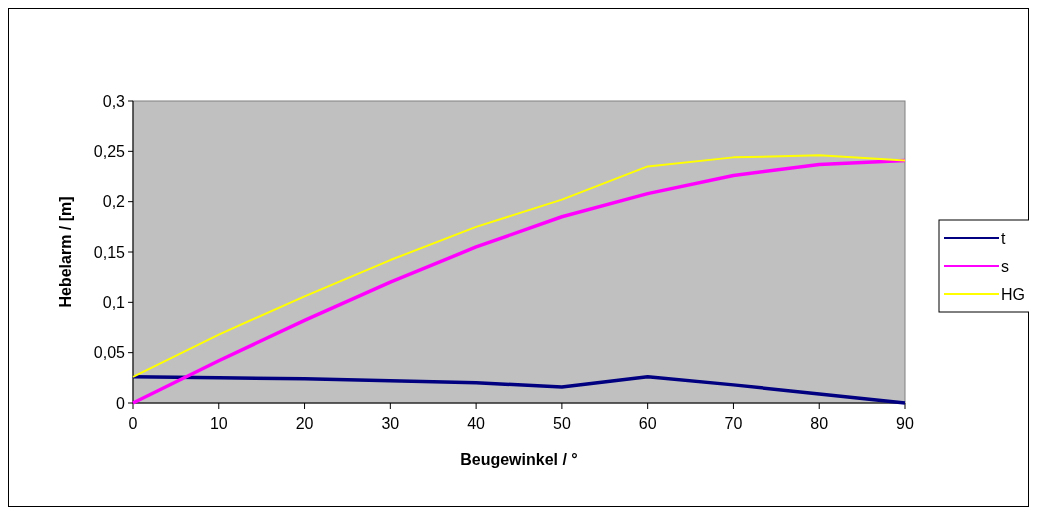 Image resolution: width=1037 pixels, height=515 pixels. What do you see at coordinates (905, 423) in the screenshot?
I see `x-tick-label: 90` at bounding box center [905, 423].